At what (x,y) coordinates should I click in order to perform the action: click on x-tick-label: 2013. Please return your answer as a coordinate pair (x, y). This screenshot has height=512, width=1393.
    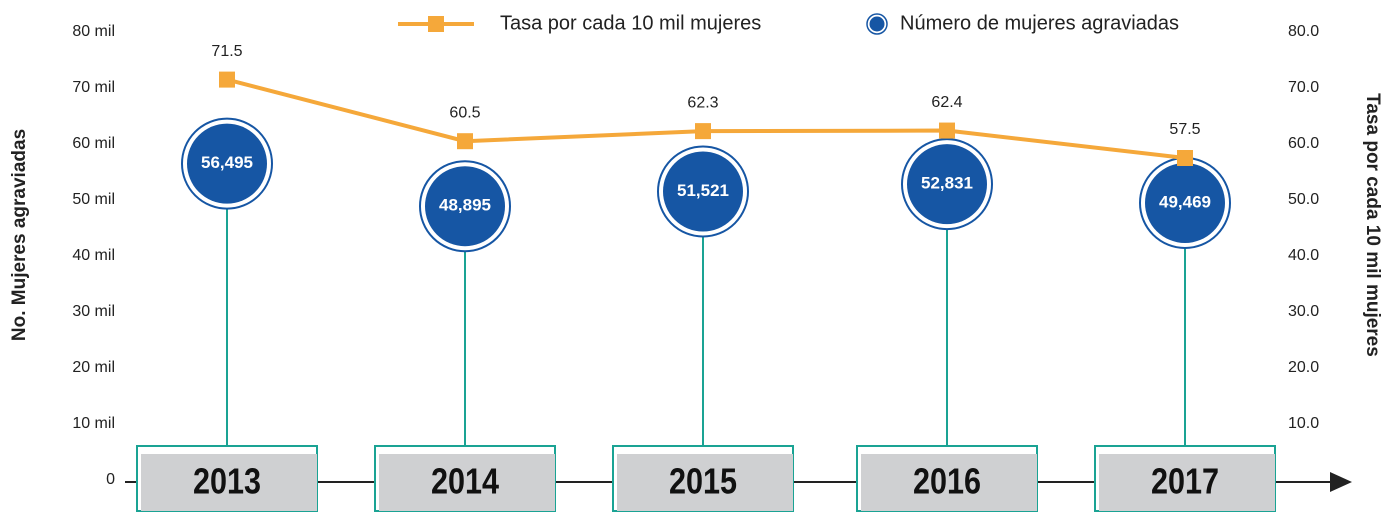
    Looking at the image, I should click on (227, 482).